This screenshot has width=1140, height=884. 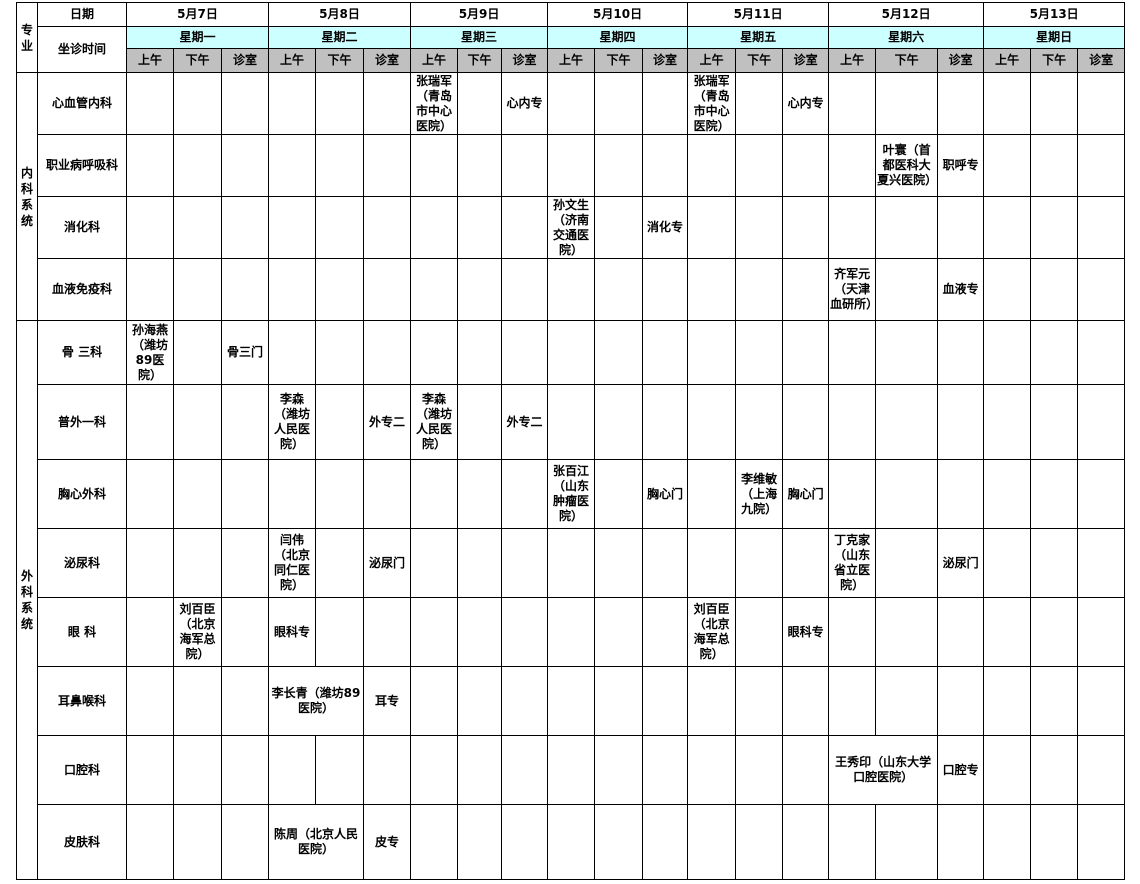 What do you see at coordinates (712, 632) in the screenshot?
I see `doctor-cell: 刘百臣（北京海军总院）` at bounding box center [712, 632].